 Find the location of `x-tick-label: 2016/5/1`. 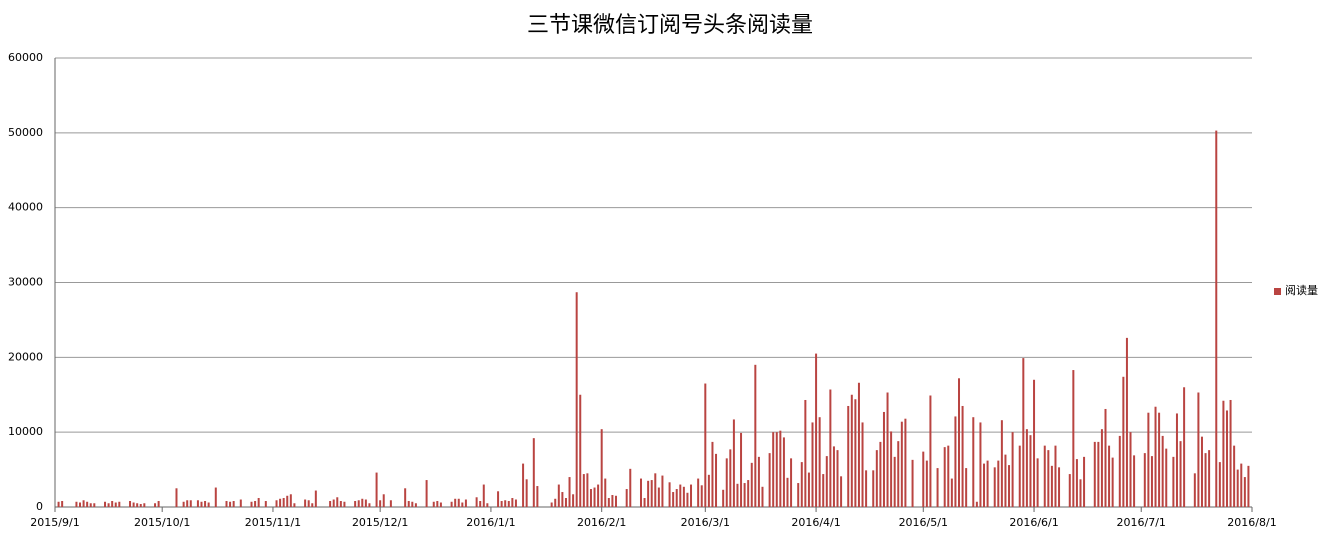

x-tick-label: 2016/5/1 is located at coordinates (923, 522).